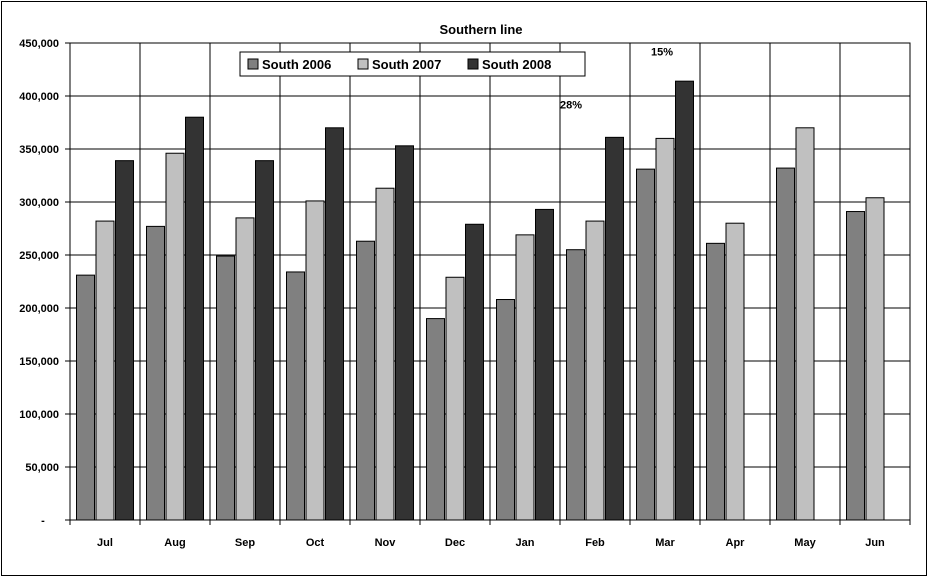  I want to click on bar-south-2007-jul, so click(105, 370).